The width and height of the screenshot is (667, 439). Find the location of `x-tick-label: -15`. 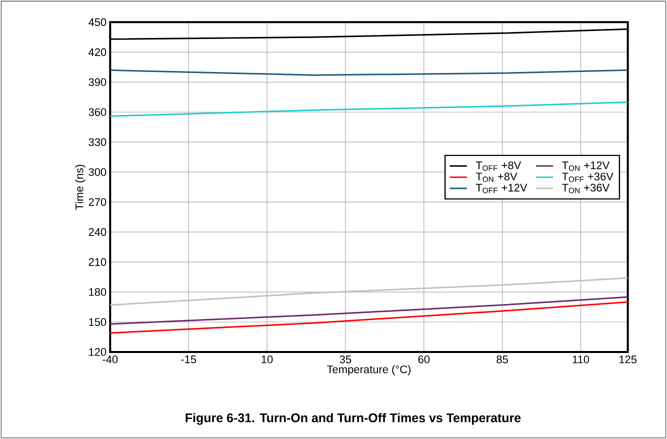

x-tick-label: -15 is located at coordinates (188, 359).